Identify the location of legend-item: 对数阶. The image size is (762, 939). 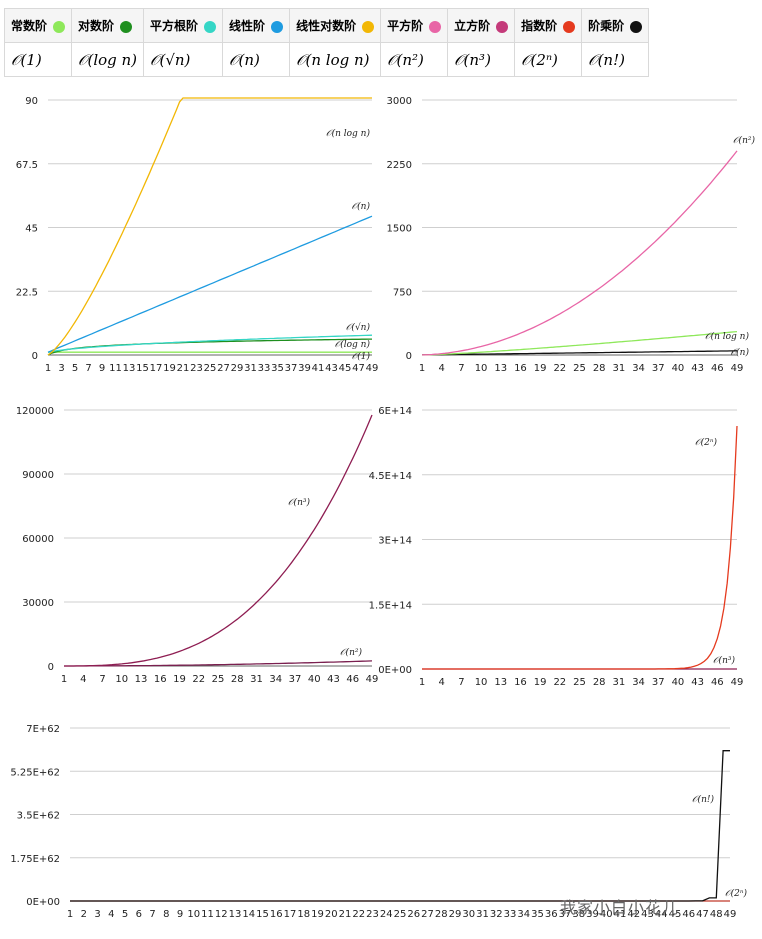
(108, 25).